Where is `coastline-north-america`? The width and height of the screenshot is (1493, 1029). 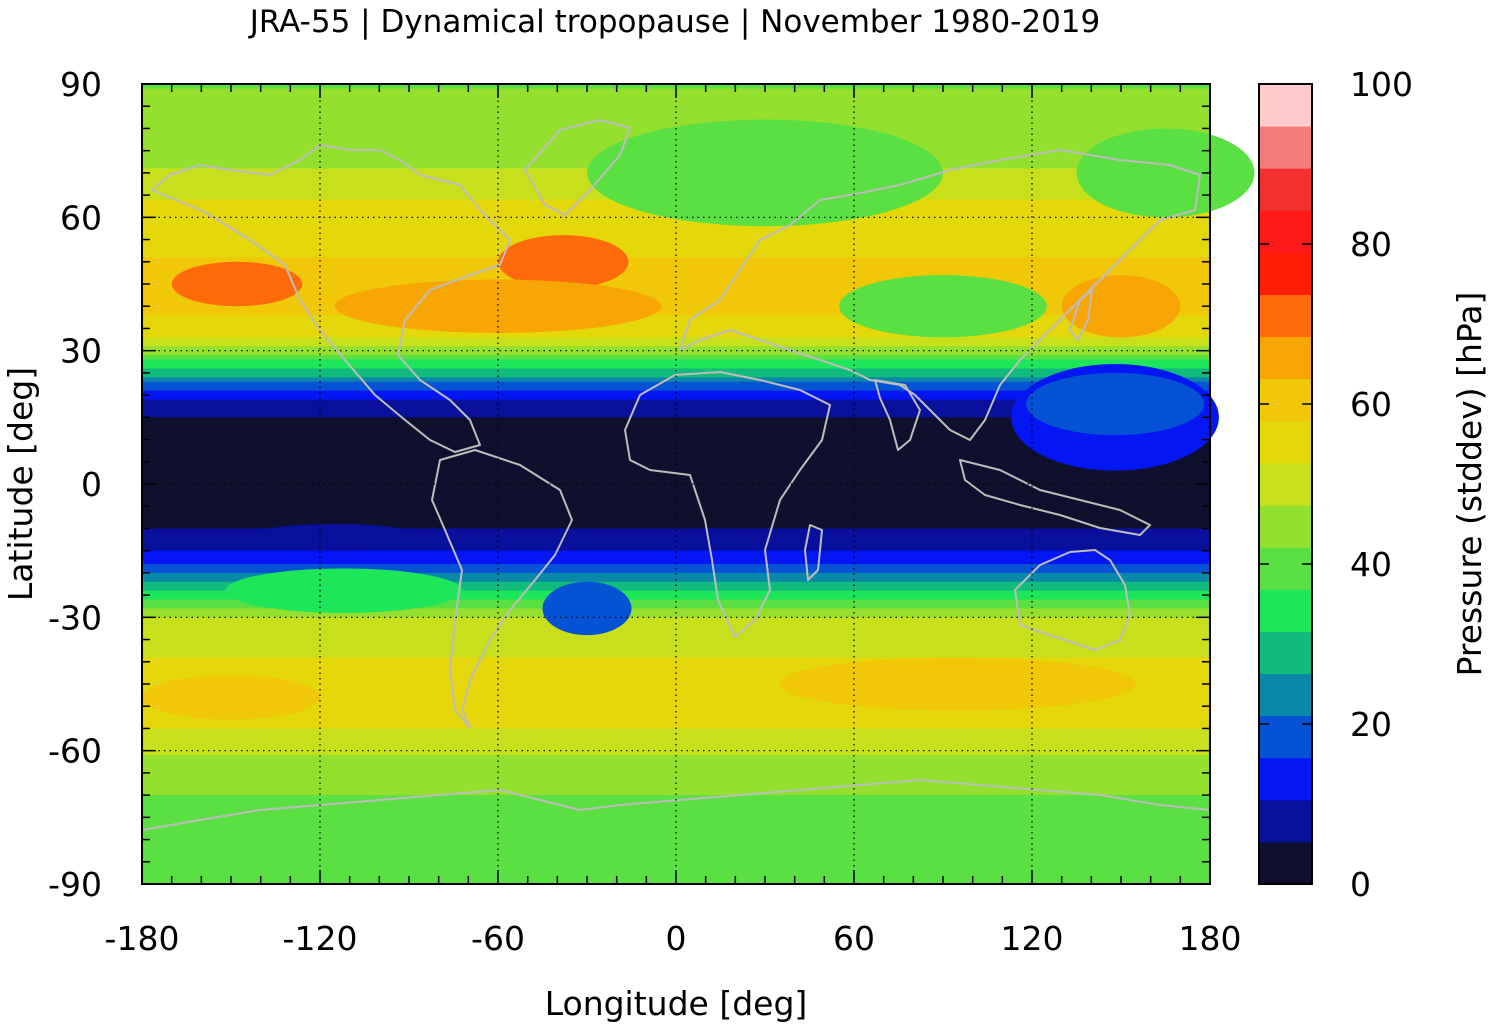 coastline-north-america is located at coordinates (331, 298).